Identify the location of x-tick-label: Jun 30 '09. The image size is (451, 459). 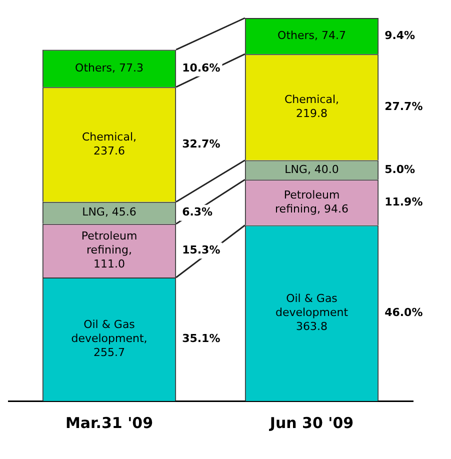
(311, 423).